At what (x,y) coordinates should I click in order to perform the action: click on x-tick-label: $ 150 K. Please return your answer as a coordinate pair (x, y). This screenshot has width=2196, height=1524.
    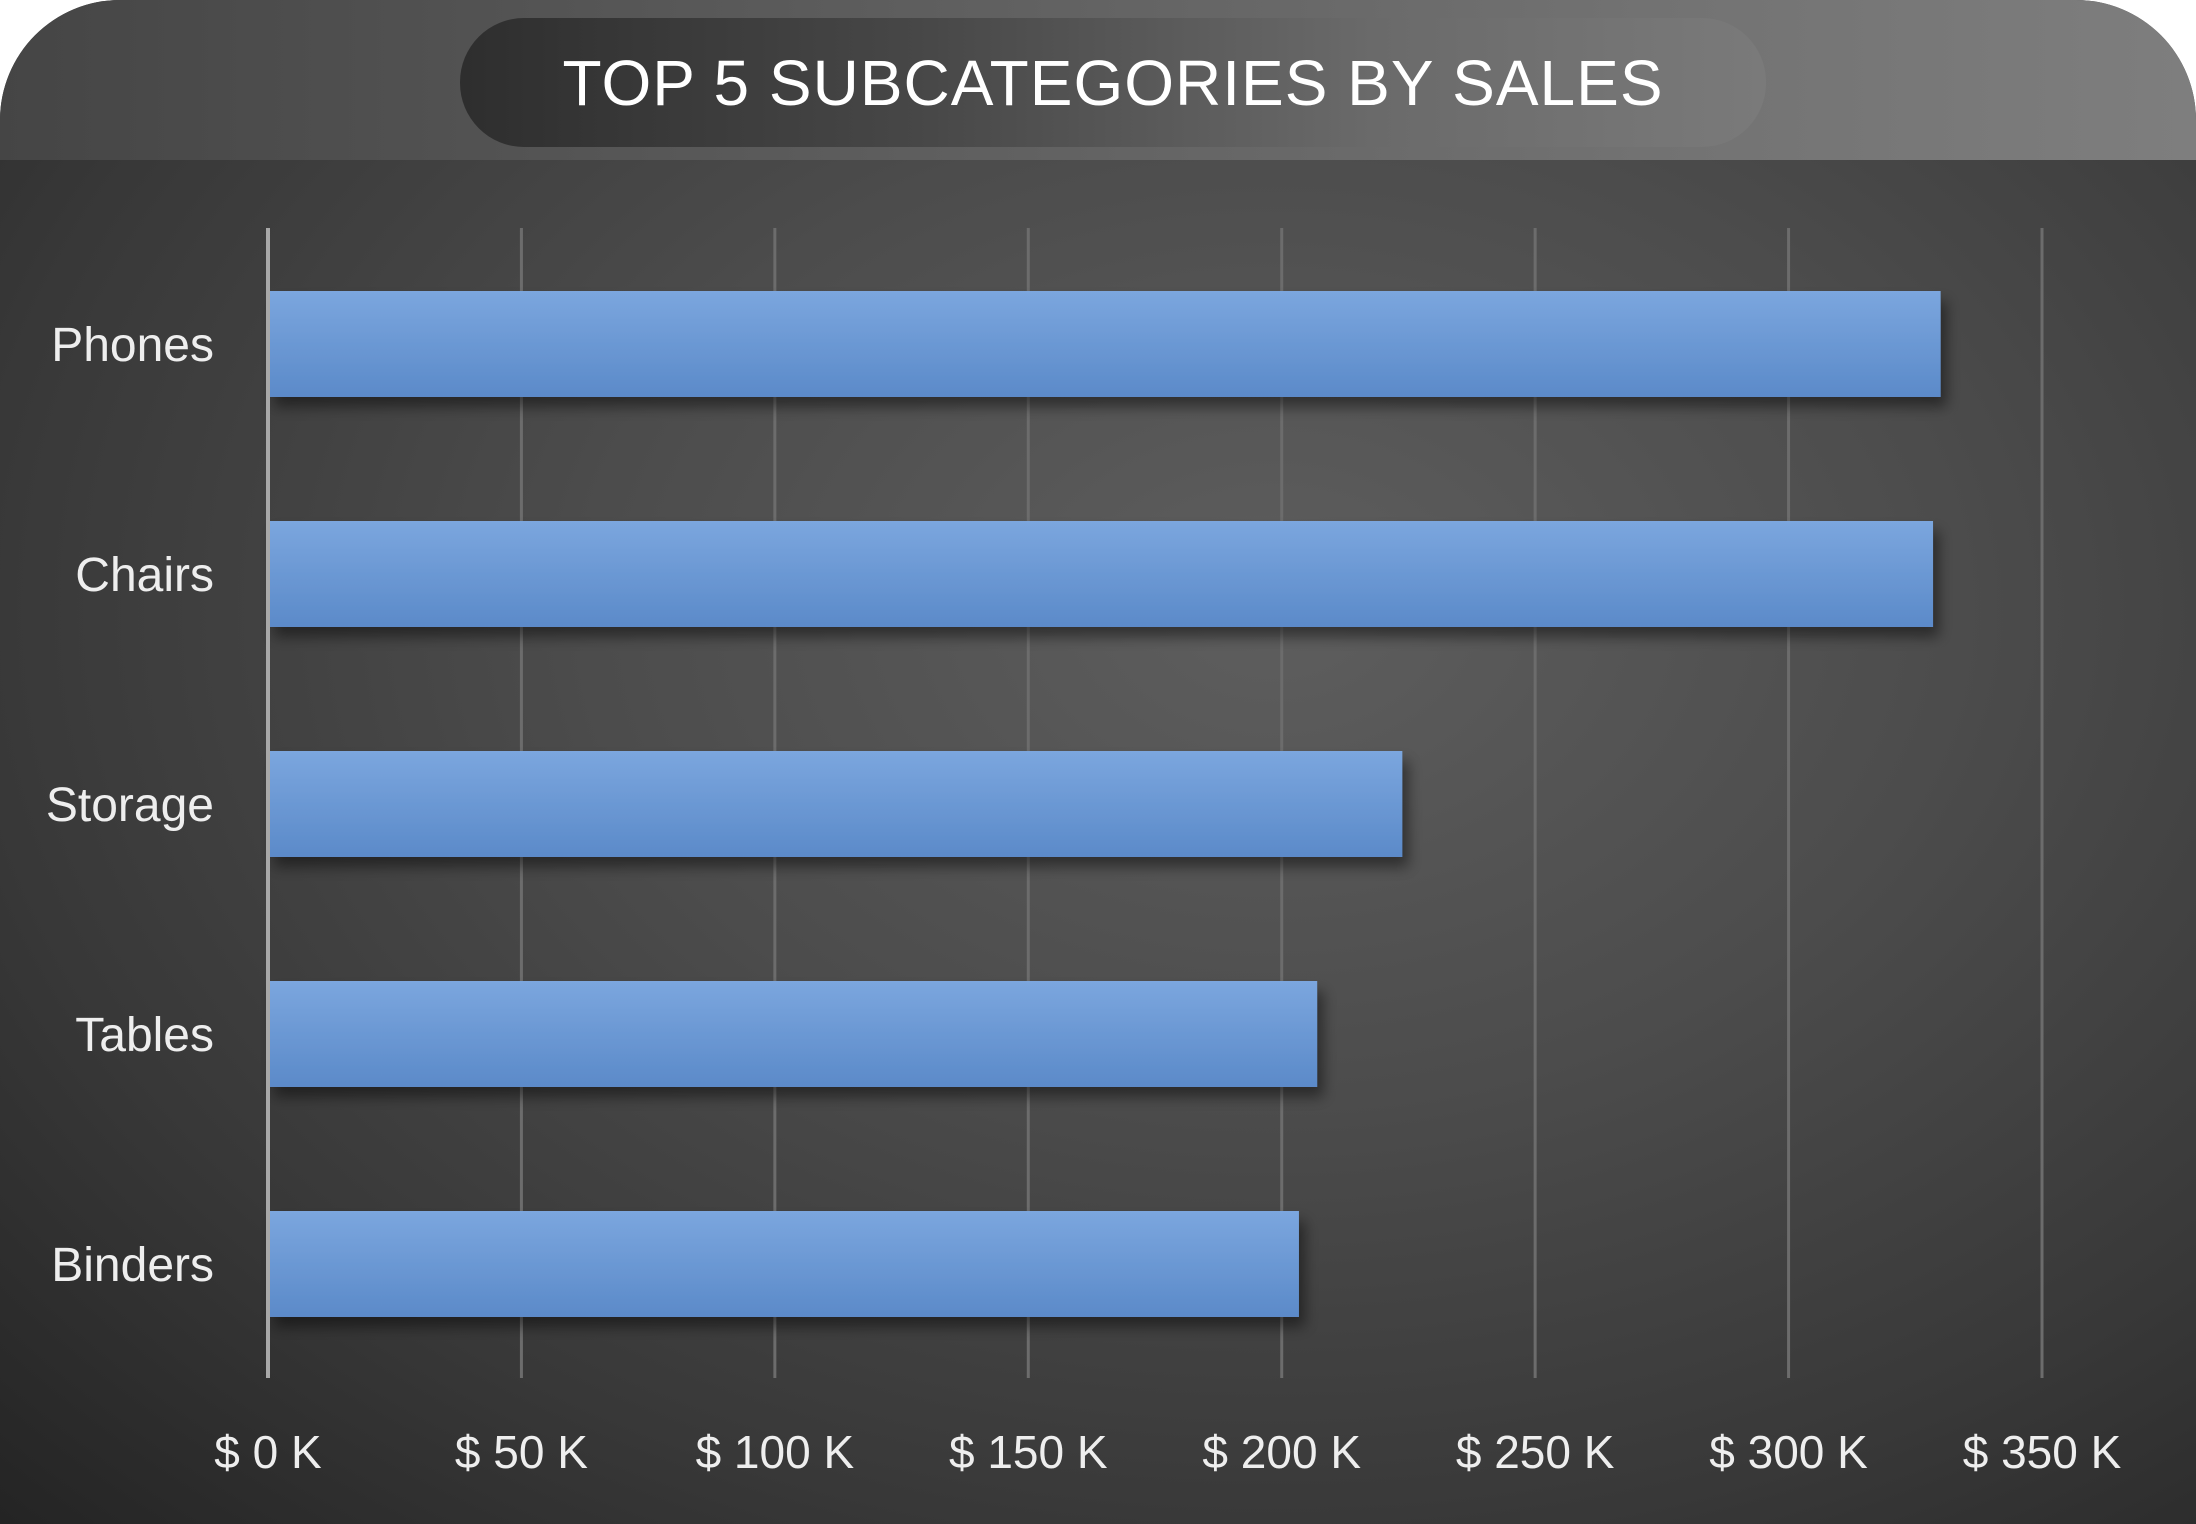
    Looking at the image, I should click on (1028, 1452).